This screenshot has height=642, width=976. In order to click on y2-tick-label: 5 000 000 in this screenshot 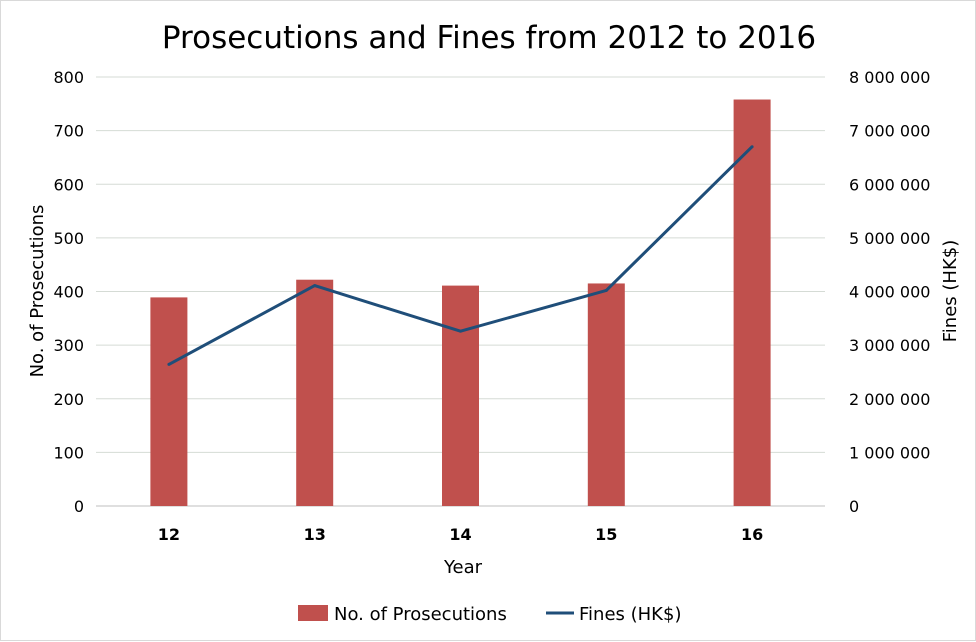, I will do `click(889, 238)`.